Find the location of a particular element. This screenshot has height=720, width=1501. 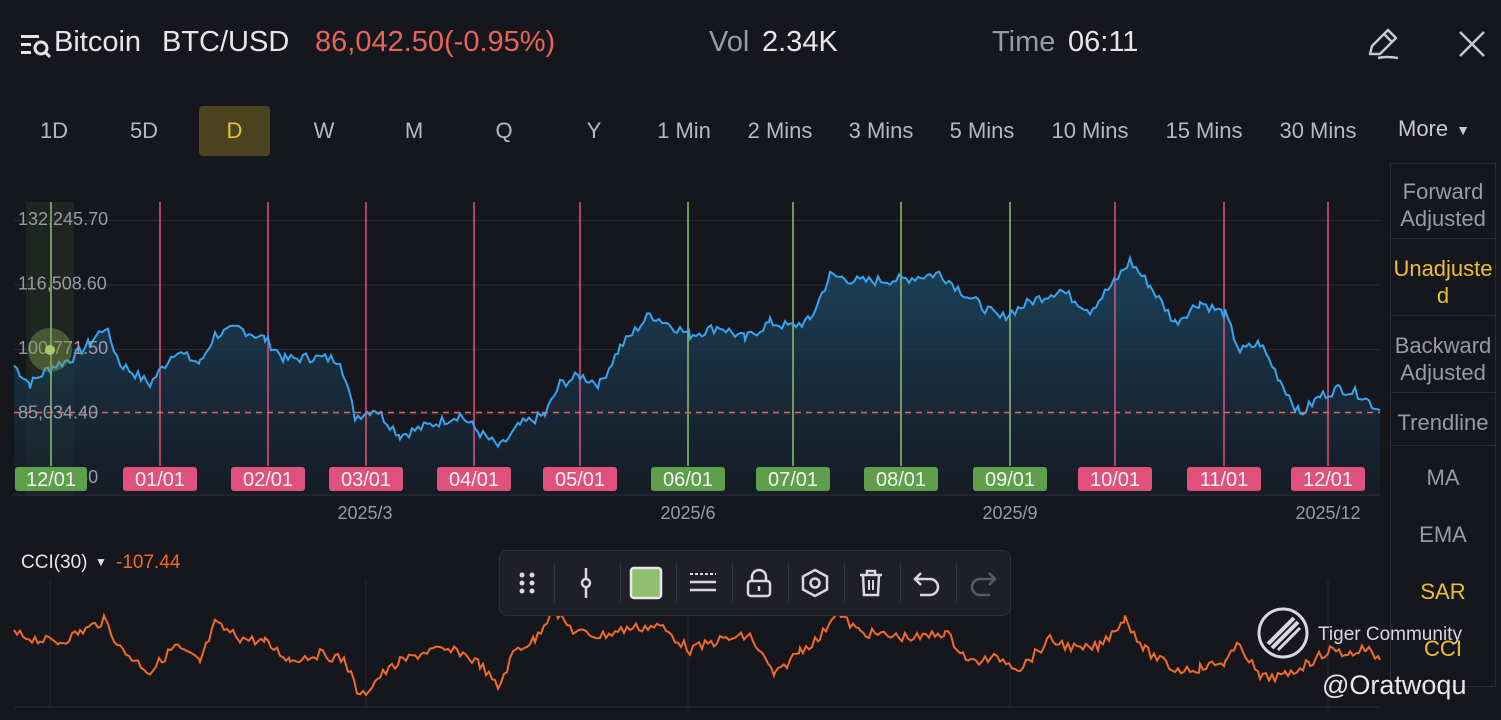

tab-10-mins: 10 Mins is located at coordinates (1090, 130).